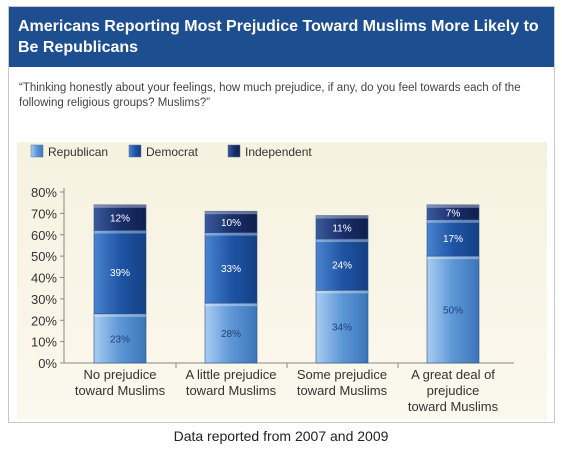 The height and width of the screenshot is (458, 562). What do you see at coordinates (453, 390) in the screenshot?
I see `x-tick-label-3: prejudice` at bounding box center [453, 390].